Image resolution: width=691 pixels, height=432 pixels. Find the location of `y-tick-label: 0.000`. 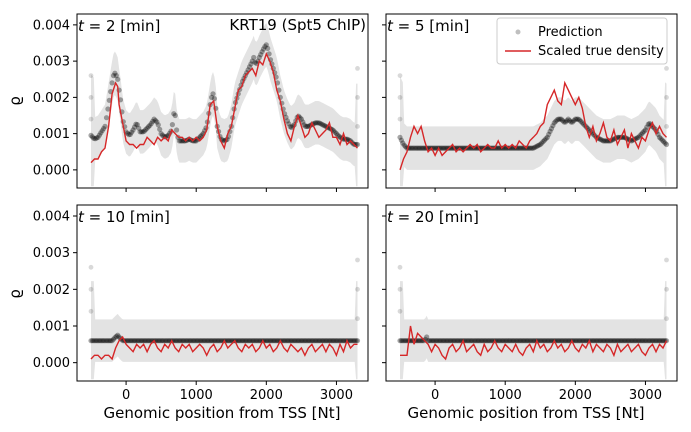

y-tick-label: 0.000 is located at coordinates (51, 363).